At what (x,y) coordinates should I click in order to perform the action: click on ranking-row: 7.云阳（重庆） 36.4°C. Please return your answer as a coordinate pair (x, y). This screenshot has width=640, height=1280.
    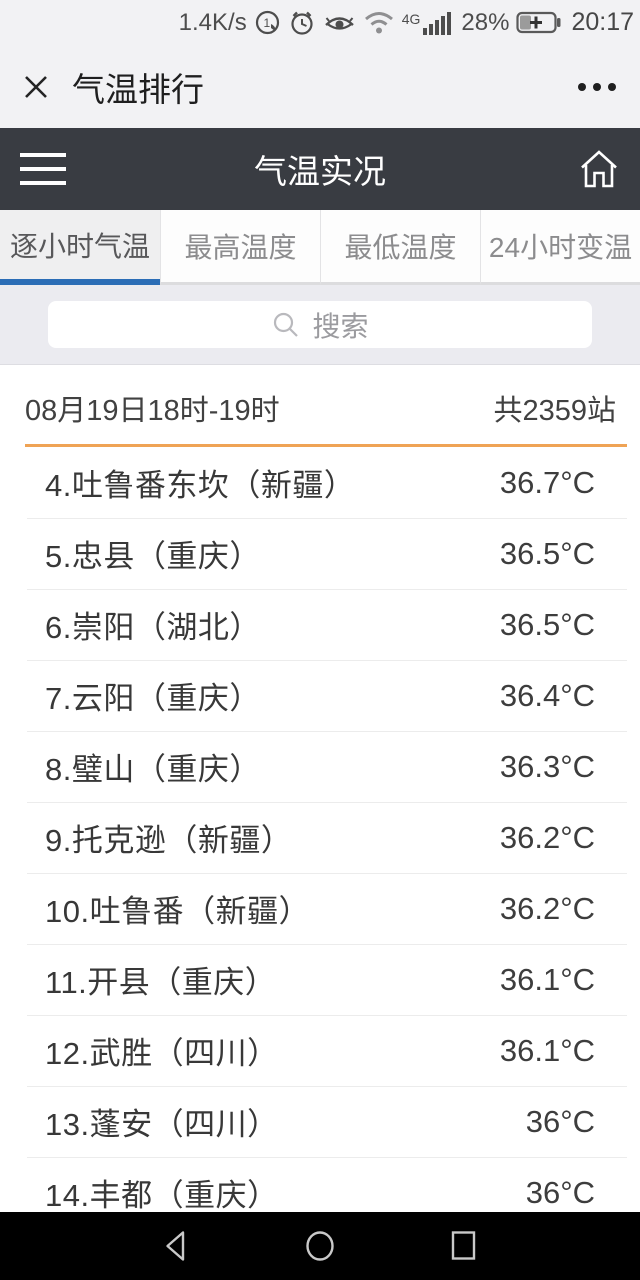
    Looking at the image, I should click on (320, 695).